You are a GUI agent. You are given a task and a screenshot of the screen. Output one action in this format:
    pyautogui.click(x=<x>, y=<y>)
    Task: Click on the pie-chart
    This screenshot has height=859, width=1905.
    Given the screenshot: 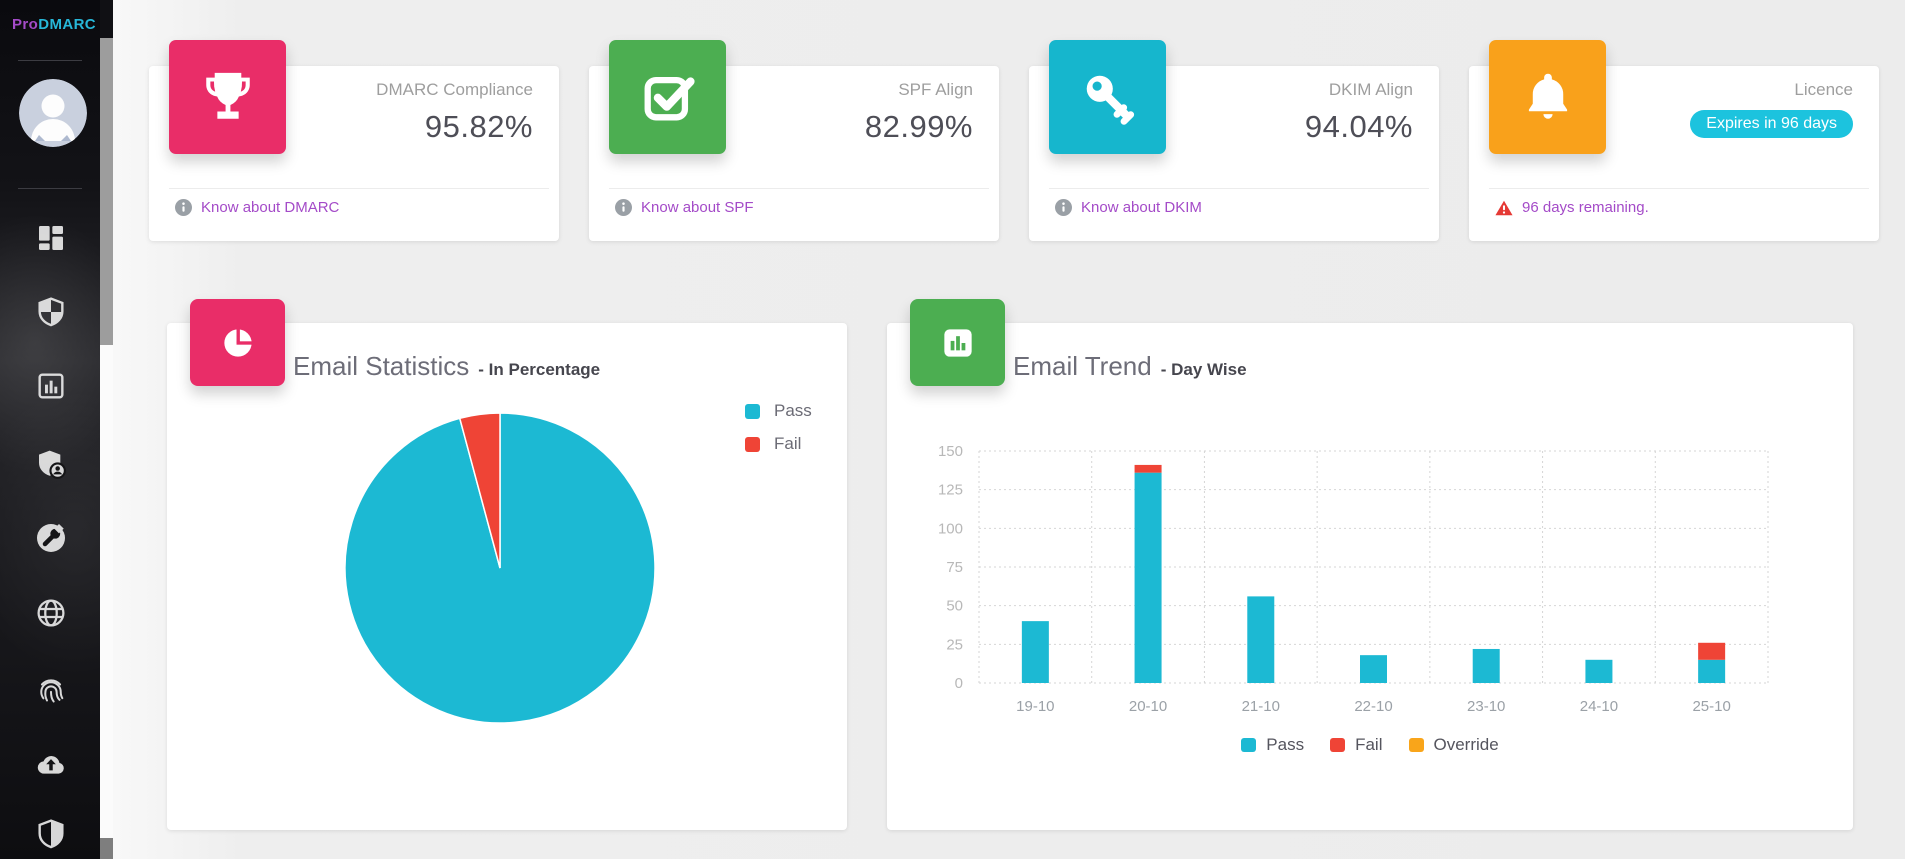 What is the action you would take?
    pyautogui.click(x=500, y=568)
    